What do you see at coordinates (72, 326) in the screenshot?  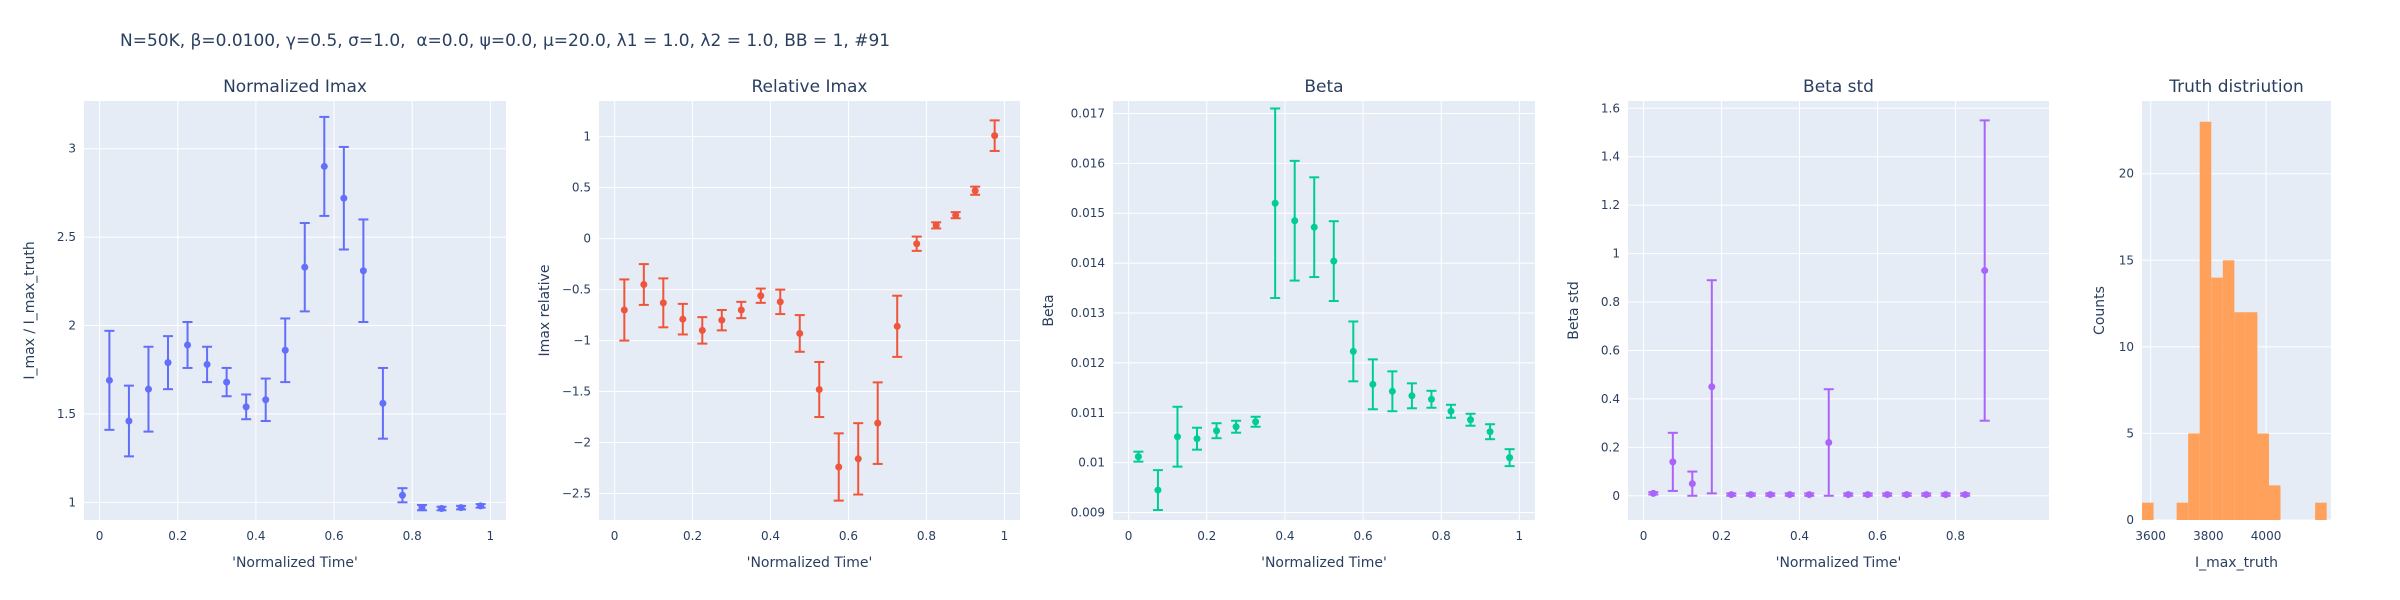 I see `y-tick-label: 2` at bounding box center [72, 326].